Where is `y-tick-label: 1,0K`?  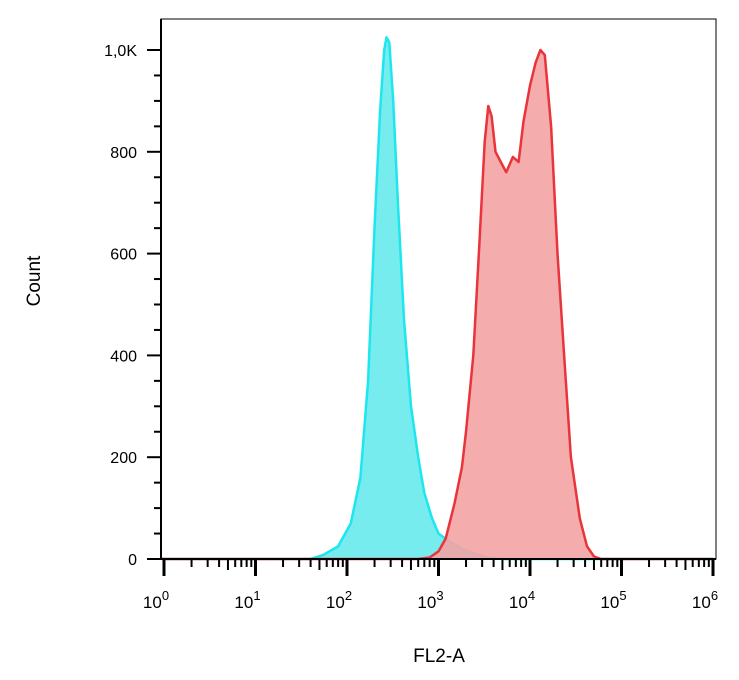 y-tick-label: 1,0K is located at coordinates (120, 51).